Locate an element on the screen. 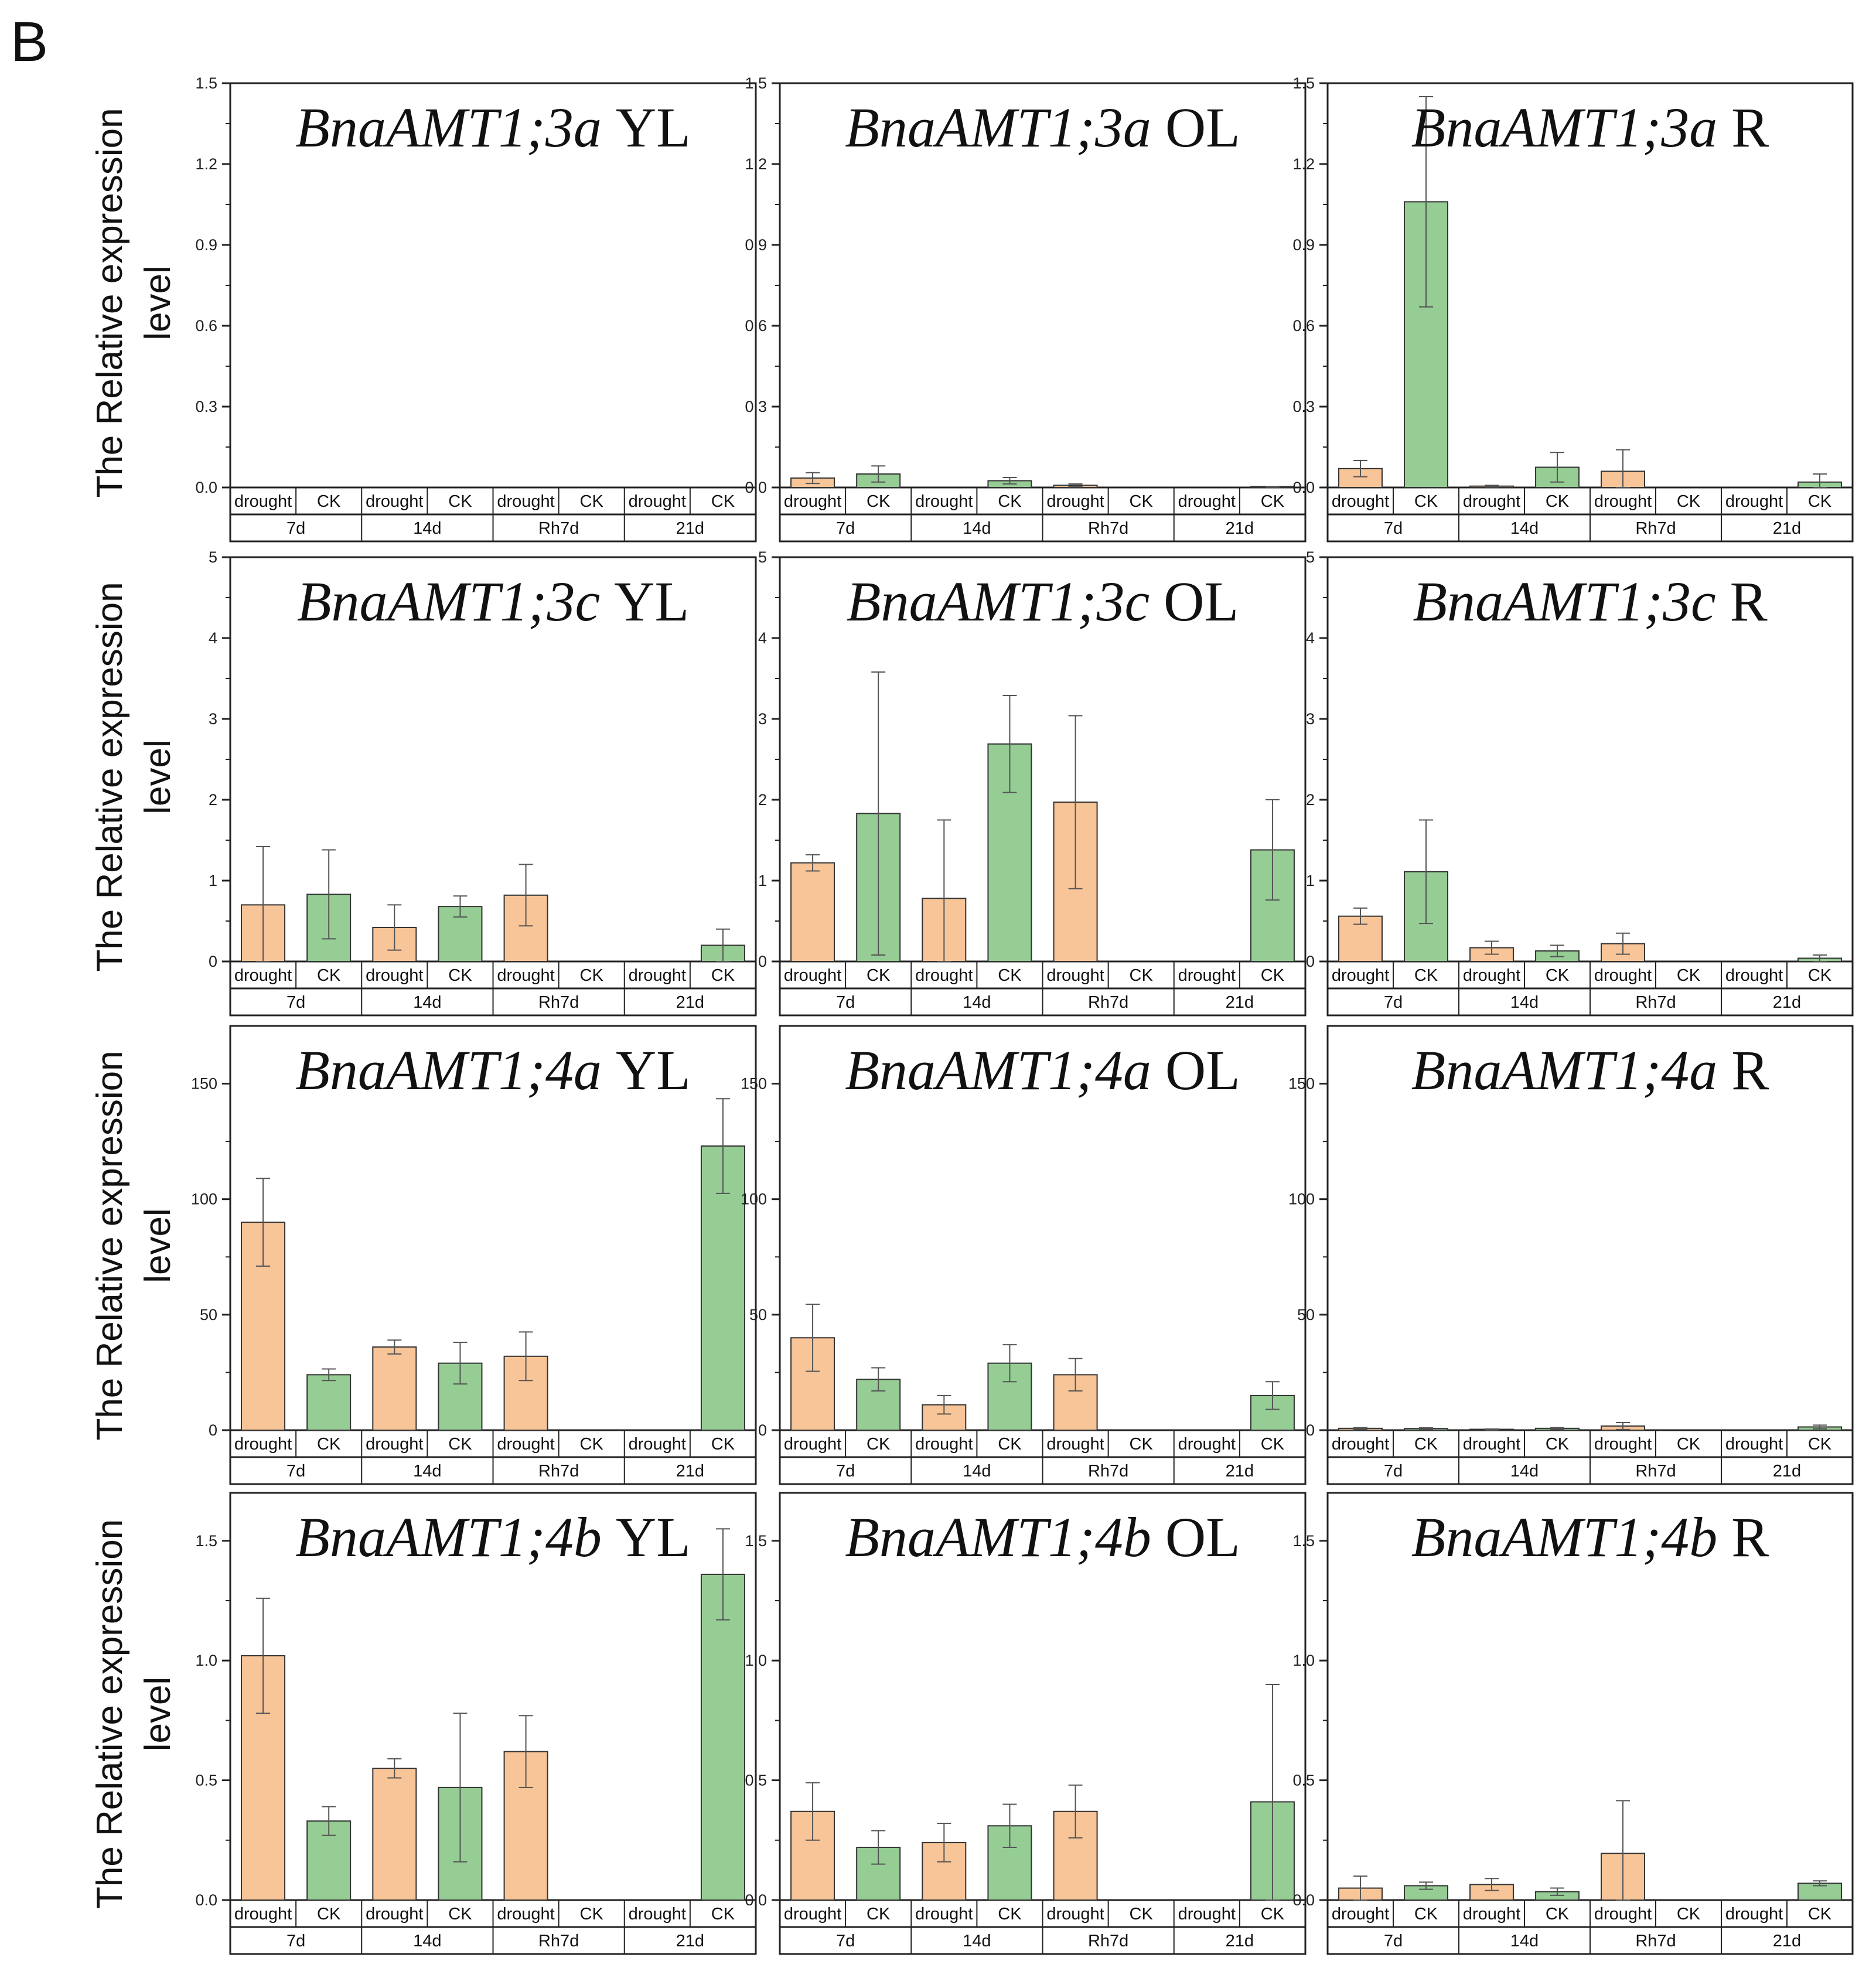 The width and height of the screenshot is (1876, 1978). chart-title-tissue: R is located at coordinates (1750, 128).